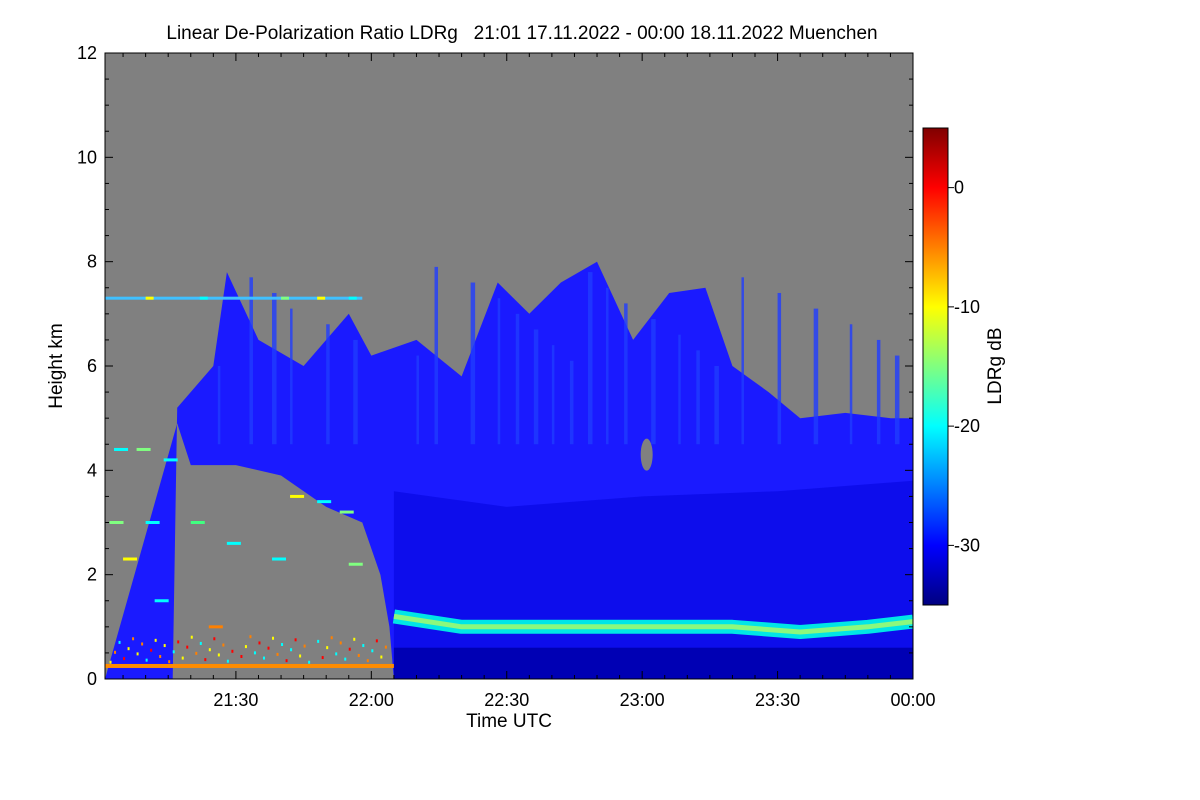 The width and height of the screenshot is (1200, 800). Describe the element at coordinates (92, 366) in the screenshot. I see `y-tick-label: 6` at that location.